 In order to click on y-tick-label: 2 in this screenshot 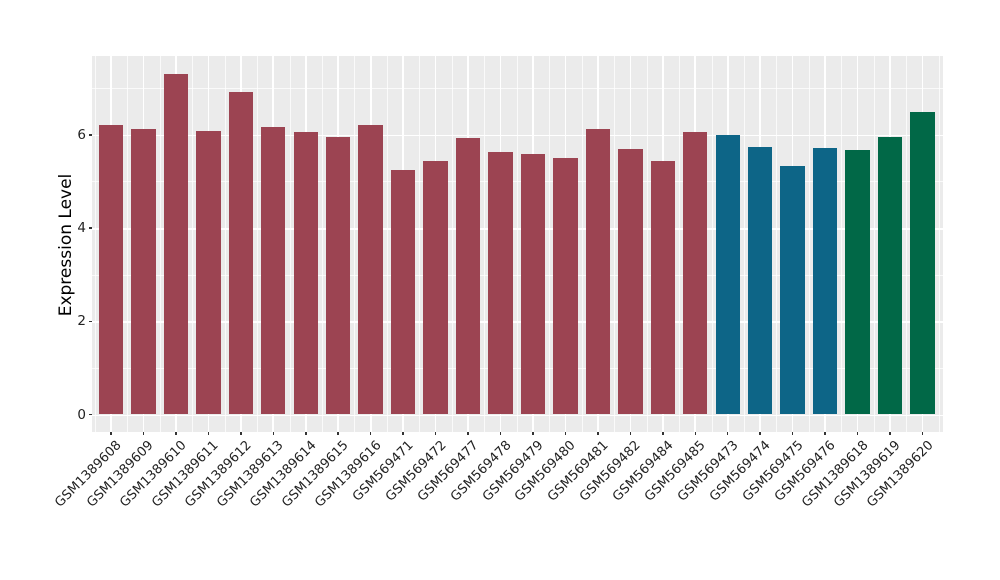, I will do `click(81, 321)`.